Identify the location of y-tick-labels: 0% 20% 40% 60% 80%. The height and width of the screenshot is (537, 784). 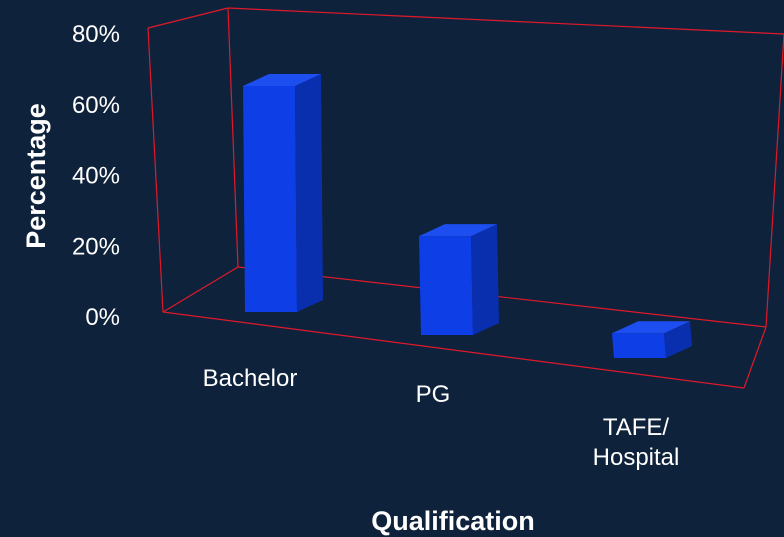
(96, 176).